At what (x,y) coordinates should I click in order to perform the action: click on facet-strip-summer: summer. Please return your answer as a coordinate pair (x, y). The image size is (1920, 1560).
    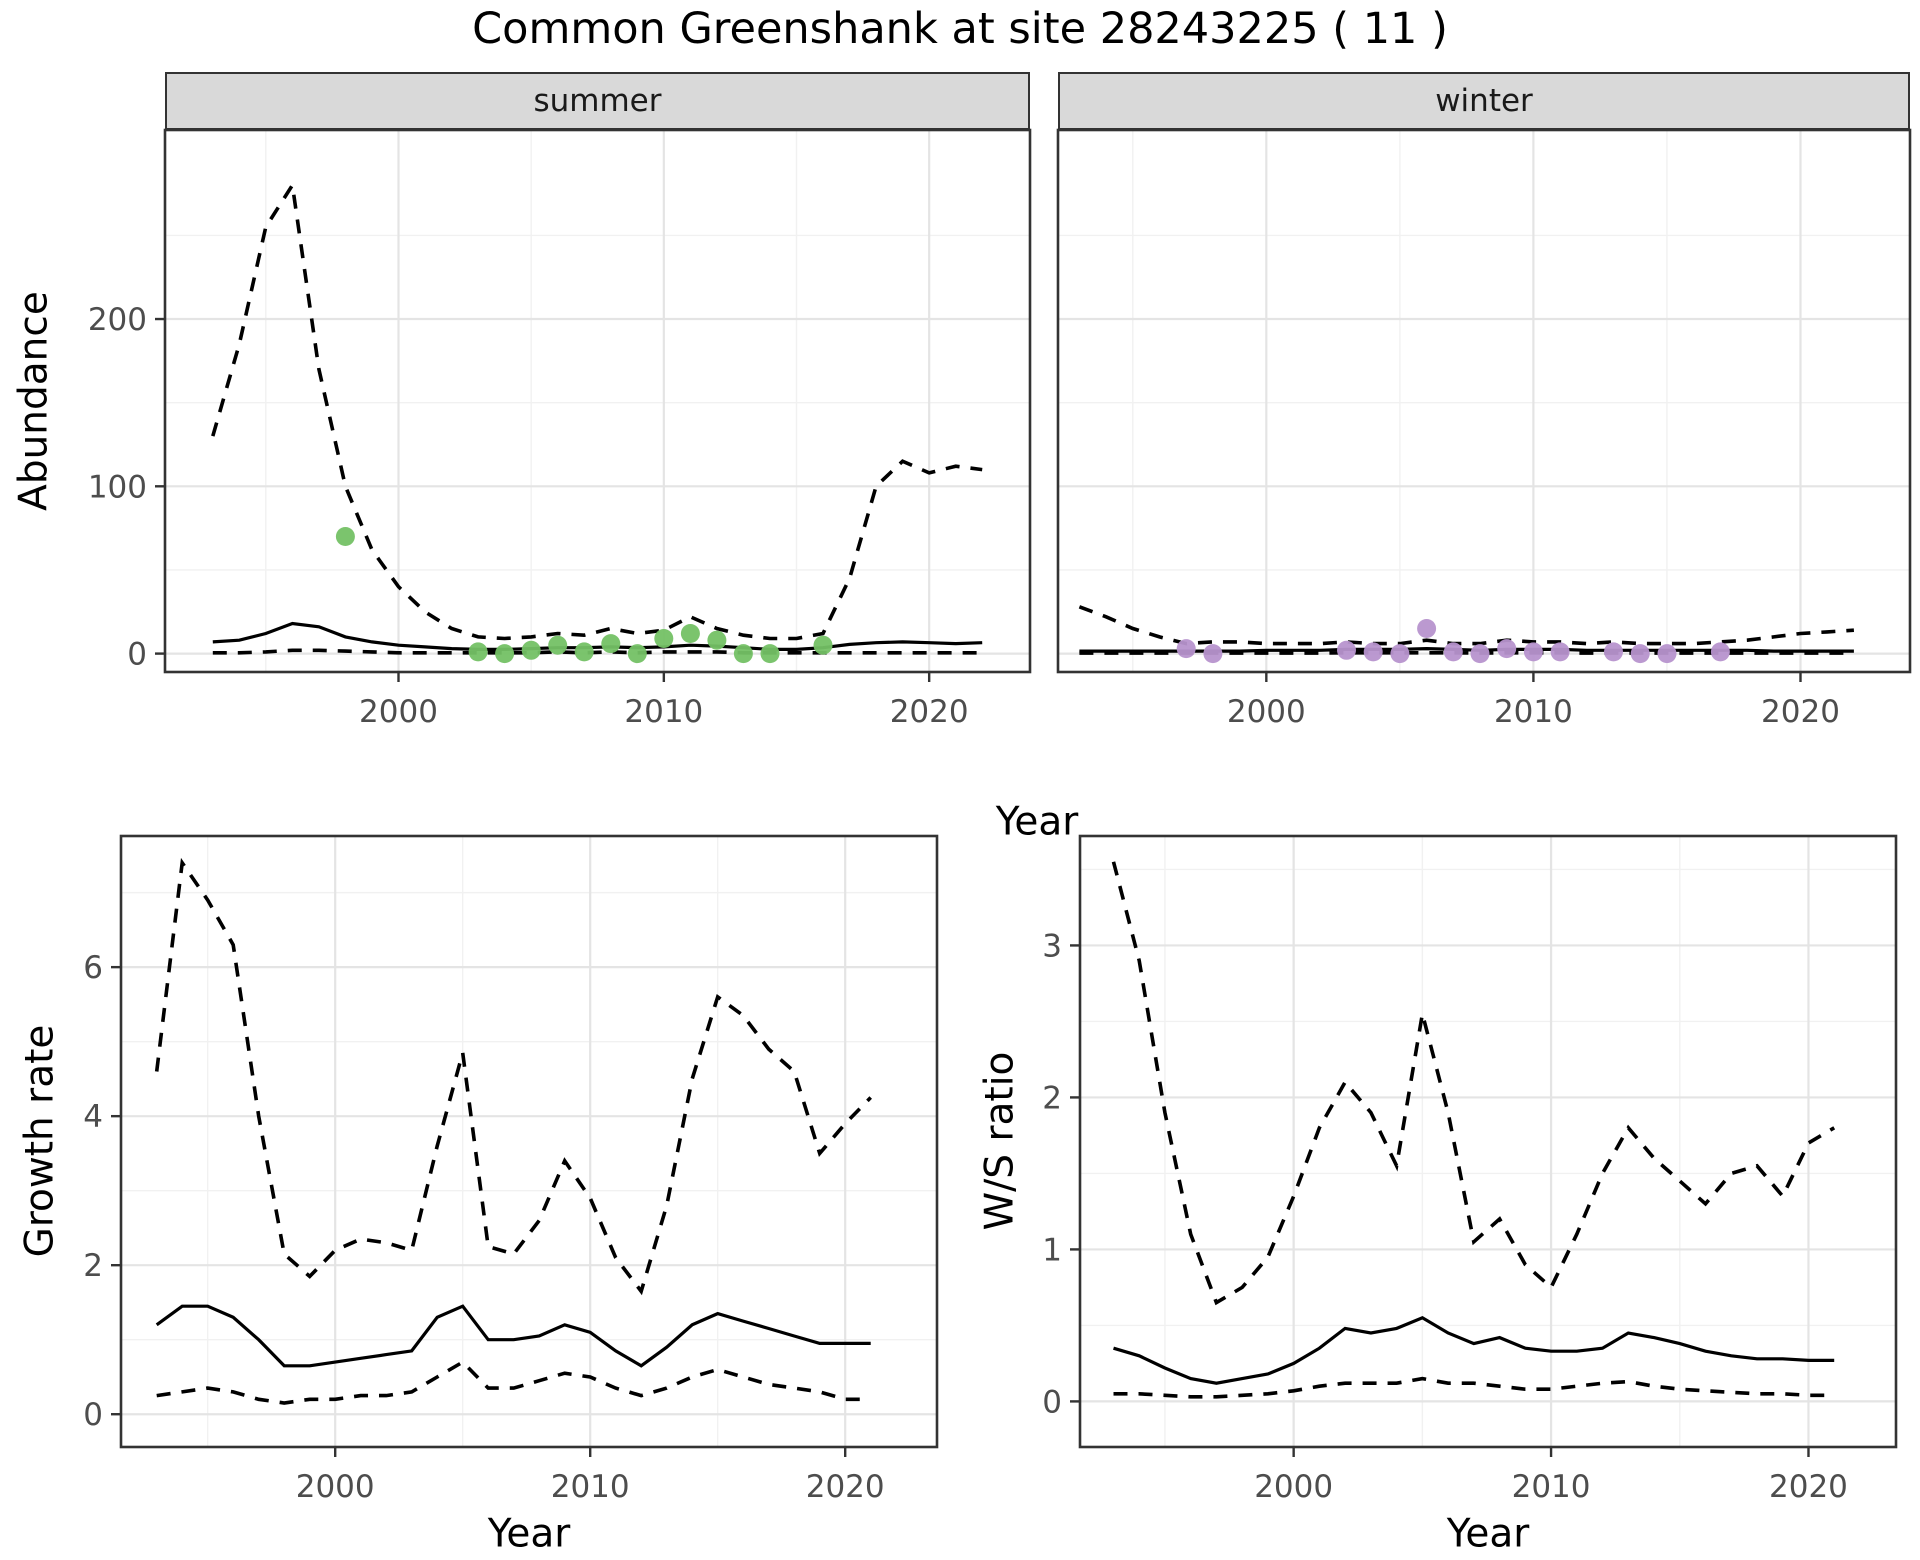
    Looking at the image, I should click on (597, 101).